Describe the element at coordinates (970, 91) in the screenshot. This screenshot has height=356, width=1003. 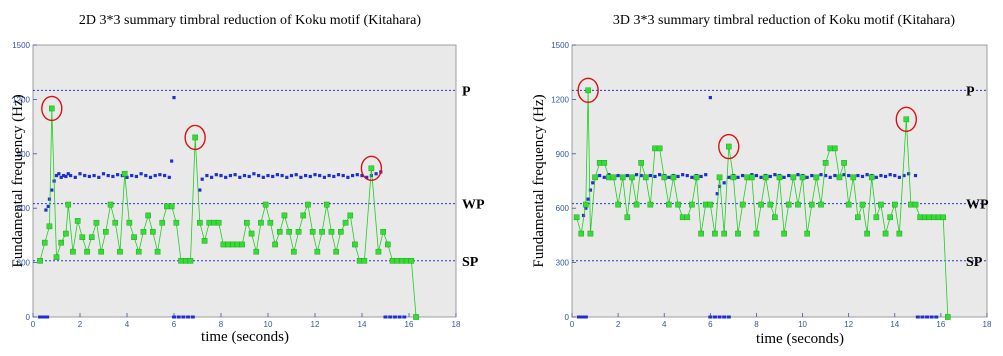
I see `reference-label-p: P` at that location.